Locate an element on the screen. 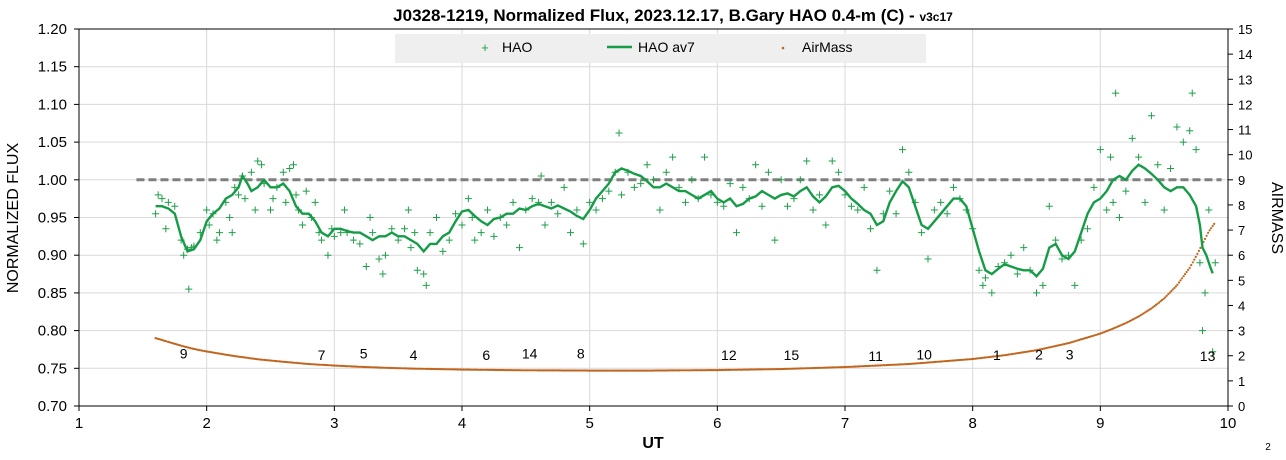  y-tick-label: 0.80 is located at coordinates (52, 331).